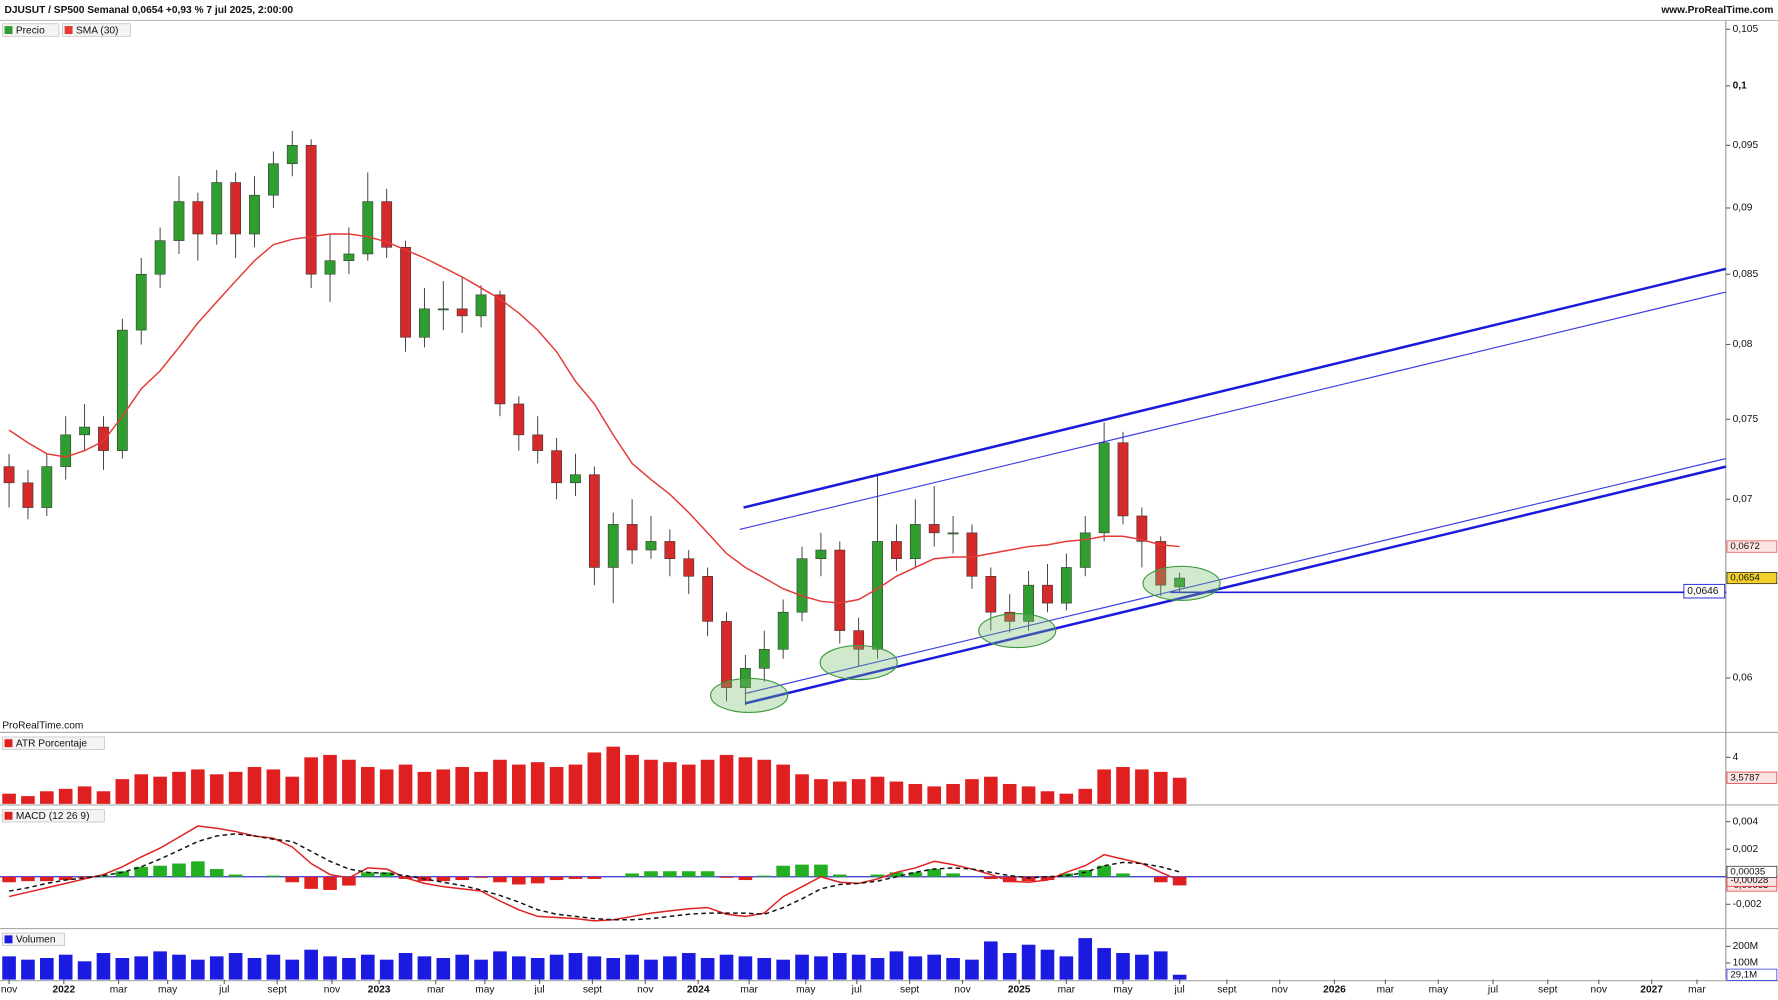  Describe the element at coordinates (1716, 10) in the screenshot. I see `site-link: www.ProRealTime.com` at that location.